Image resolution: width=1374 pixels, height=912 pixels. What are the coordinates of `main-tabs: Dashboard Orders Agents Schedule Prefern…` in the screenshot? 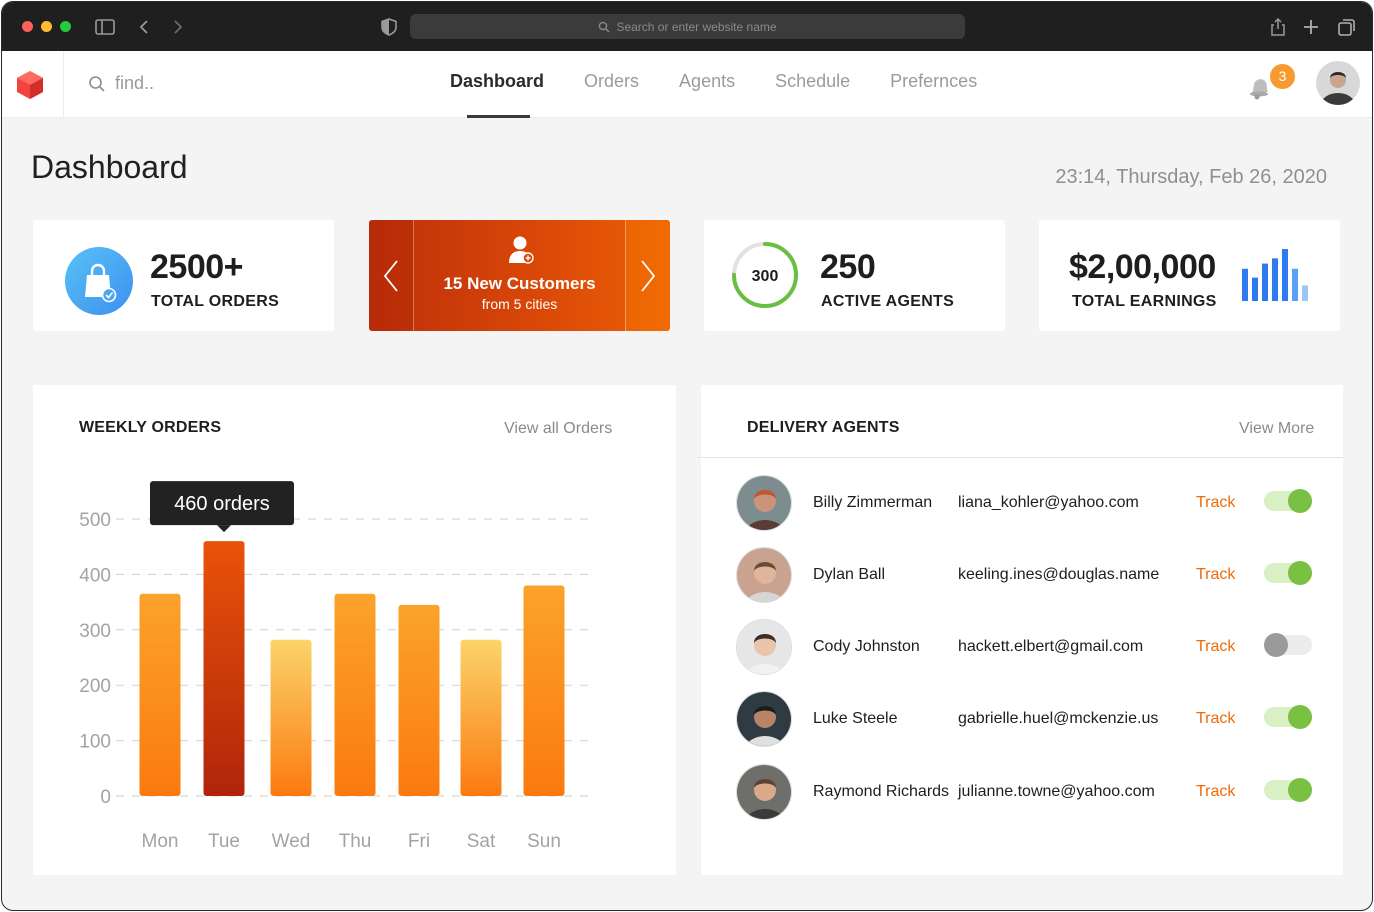 It's located at (733, 84).